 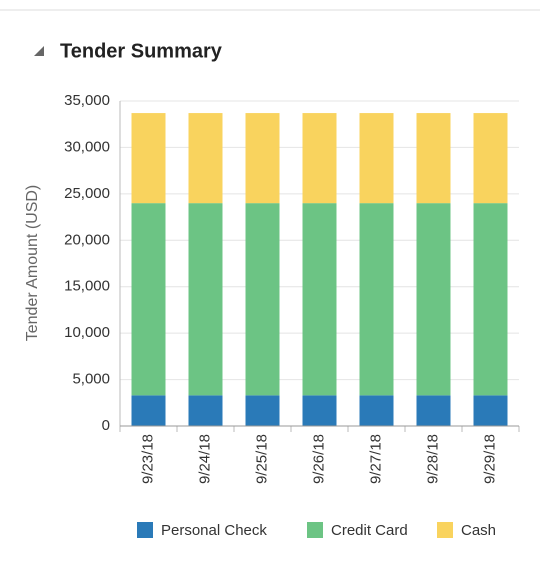 What do you see at coordinates (432, 459) in the screenshot?
I see `x-tick-label: 9/28/18` at bounding box center [432, 459].